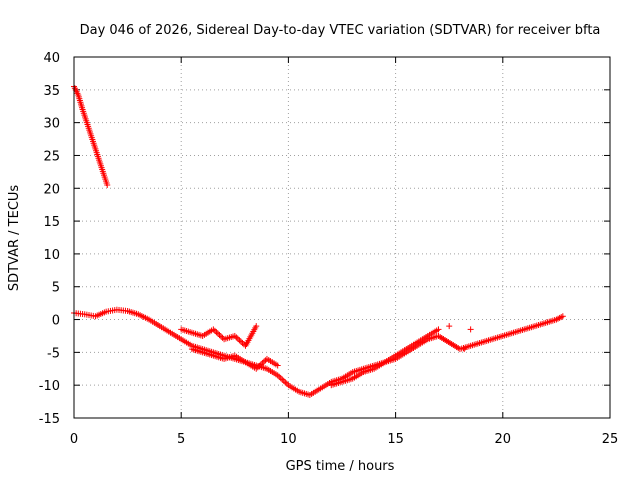 Image resolution: width=640 pixels, height=480 pixels. What do you see at coordinates (56, 288) in the screenshot?
I see `y-tick-label: 5` at bounding box center [56, 288].